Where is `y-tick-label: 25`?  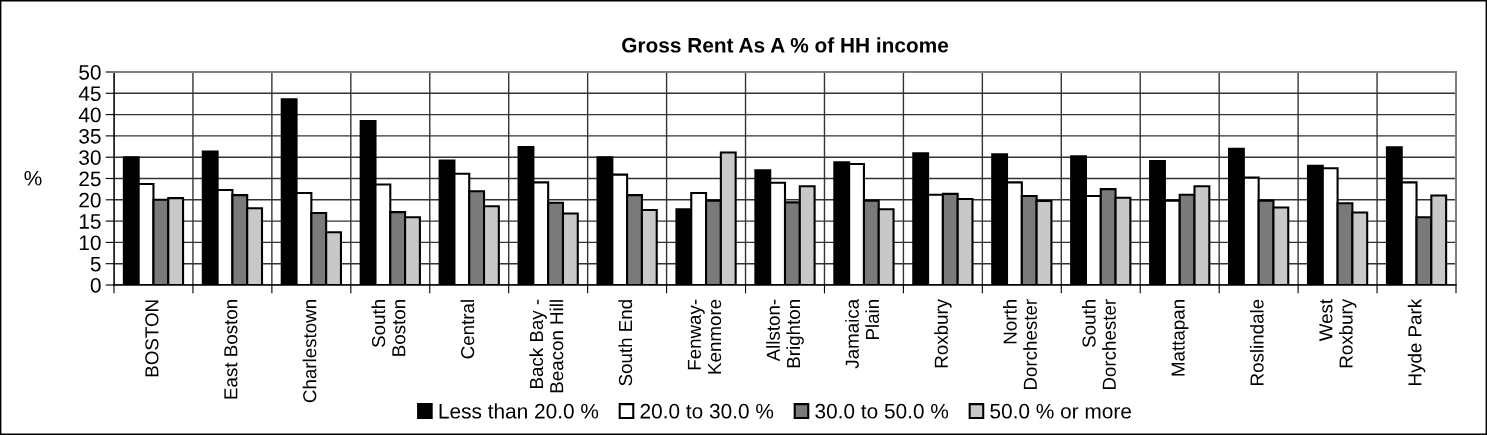 y-tick-label: 25 is located at coordinates (90, 179).